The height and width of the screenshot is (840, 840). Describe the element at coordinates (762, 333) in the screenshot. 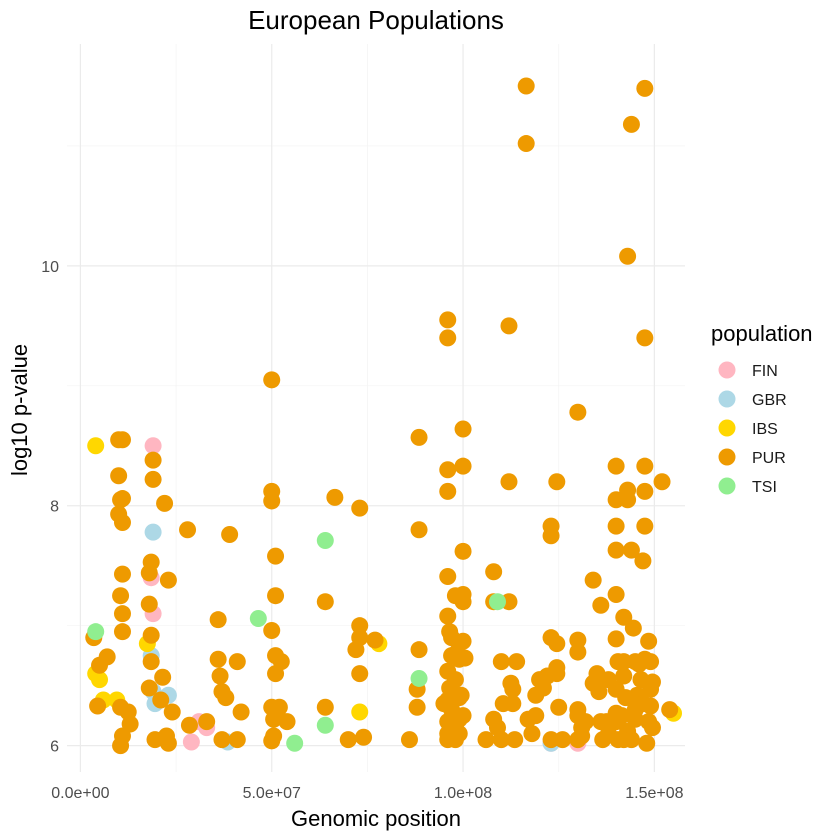

I see `legend-title: population` at that location.